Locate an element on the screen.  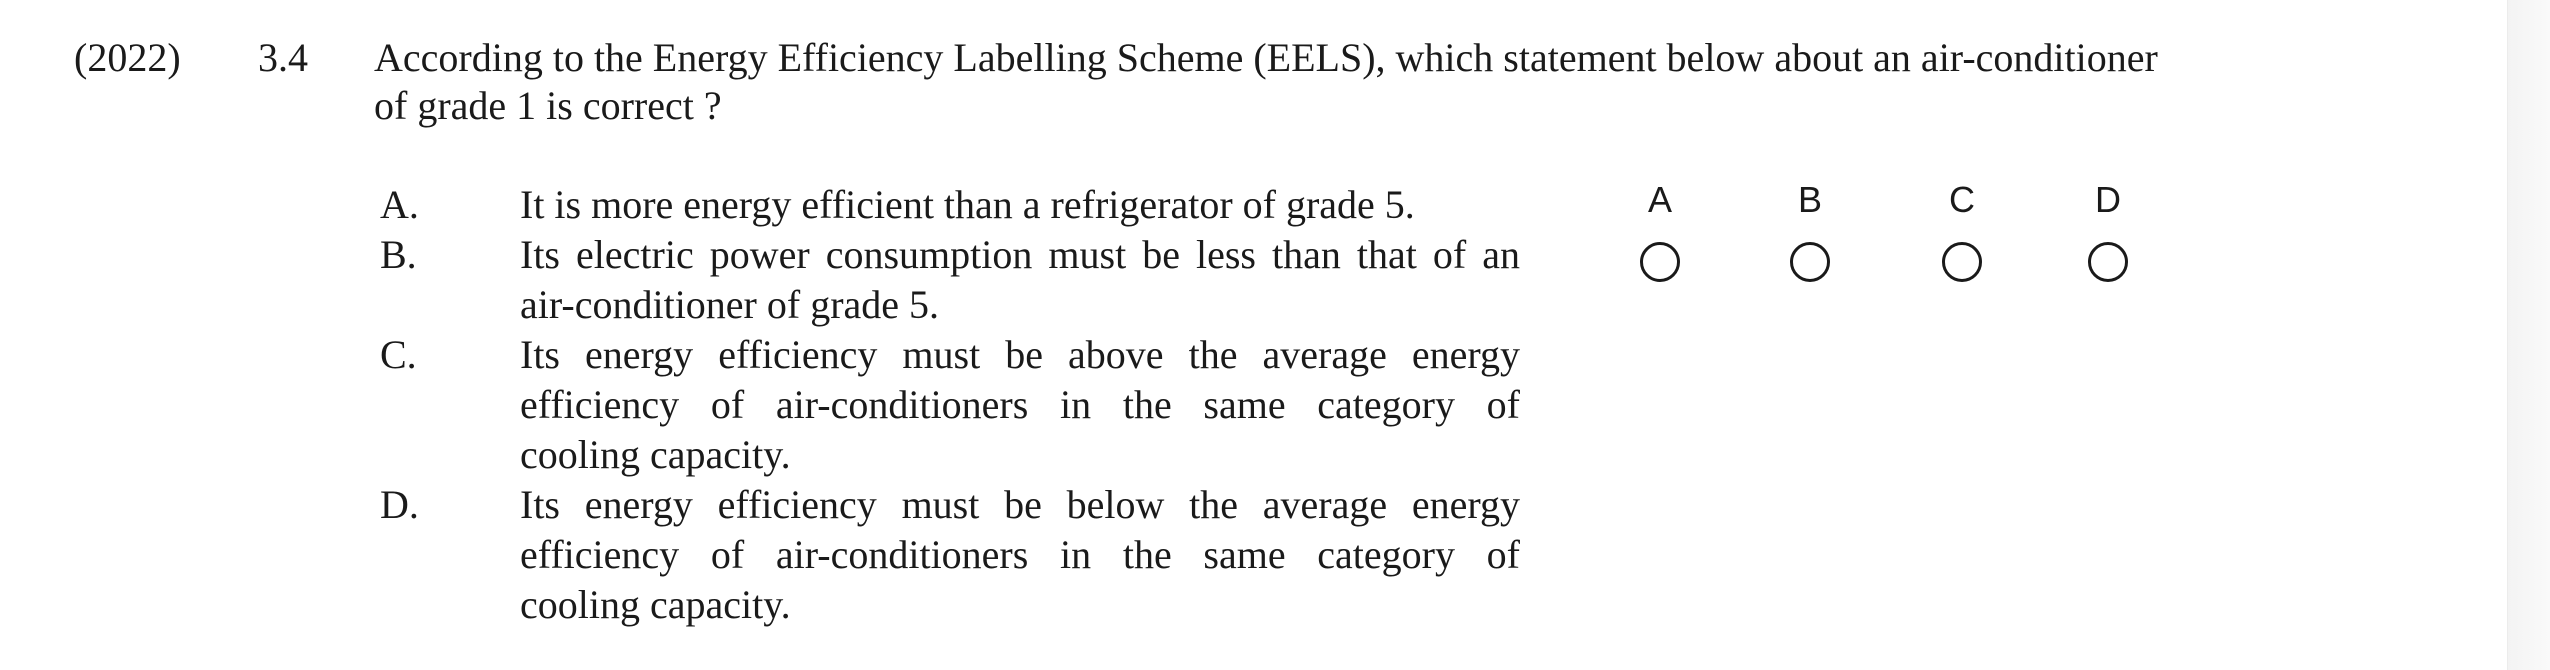
answer-label: D is located at coordinates (2108, 199).